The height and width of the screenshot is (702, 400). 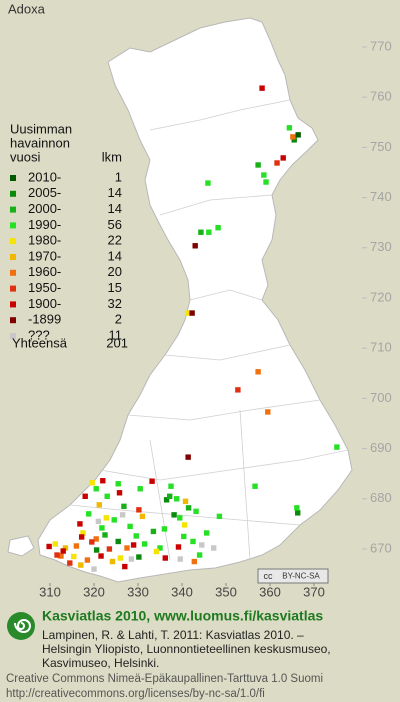 I want to click on y-tick-label: 670, so click(x=381, y=547).